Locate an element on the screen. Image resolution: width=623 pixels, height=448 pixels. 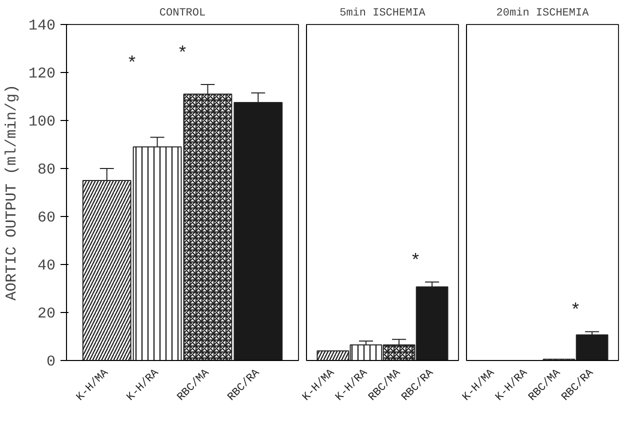
chart-title: CONTROL is located at coordinates (182, 14).